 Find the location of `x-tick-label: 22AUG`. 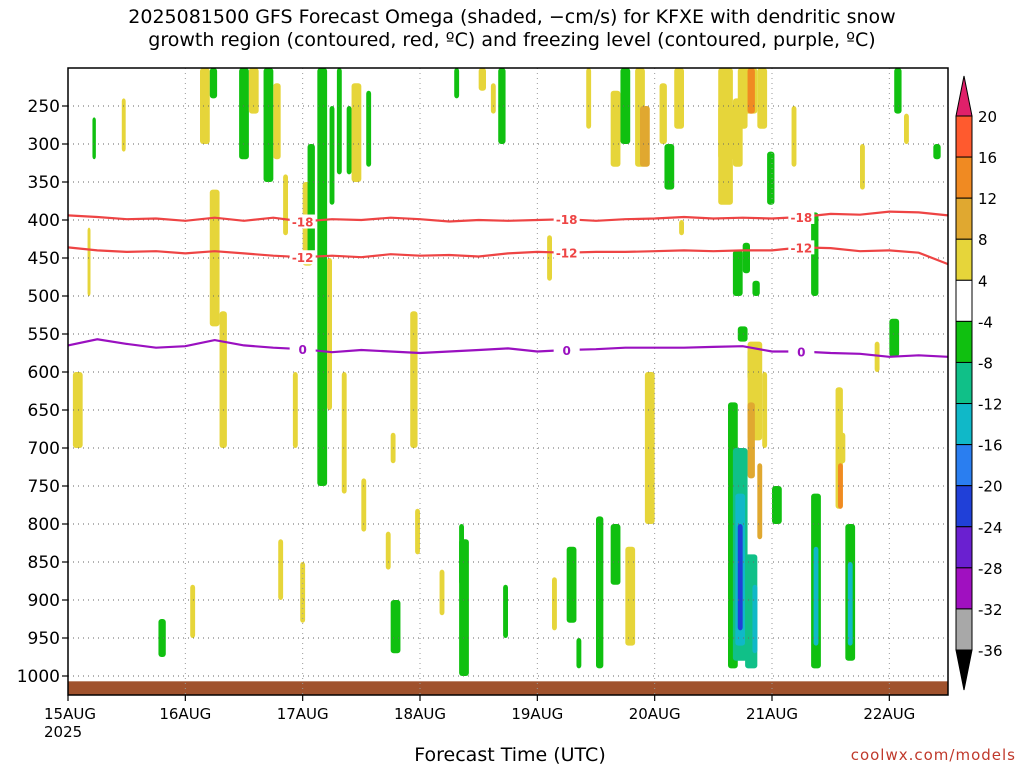

x-tick-label: 22AUG is located at coordinates (889, 714).